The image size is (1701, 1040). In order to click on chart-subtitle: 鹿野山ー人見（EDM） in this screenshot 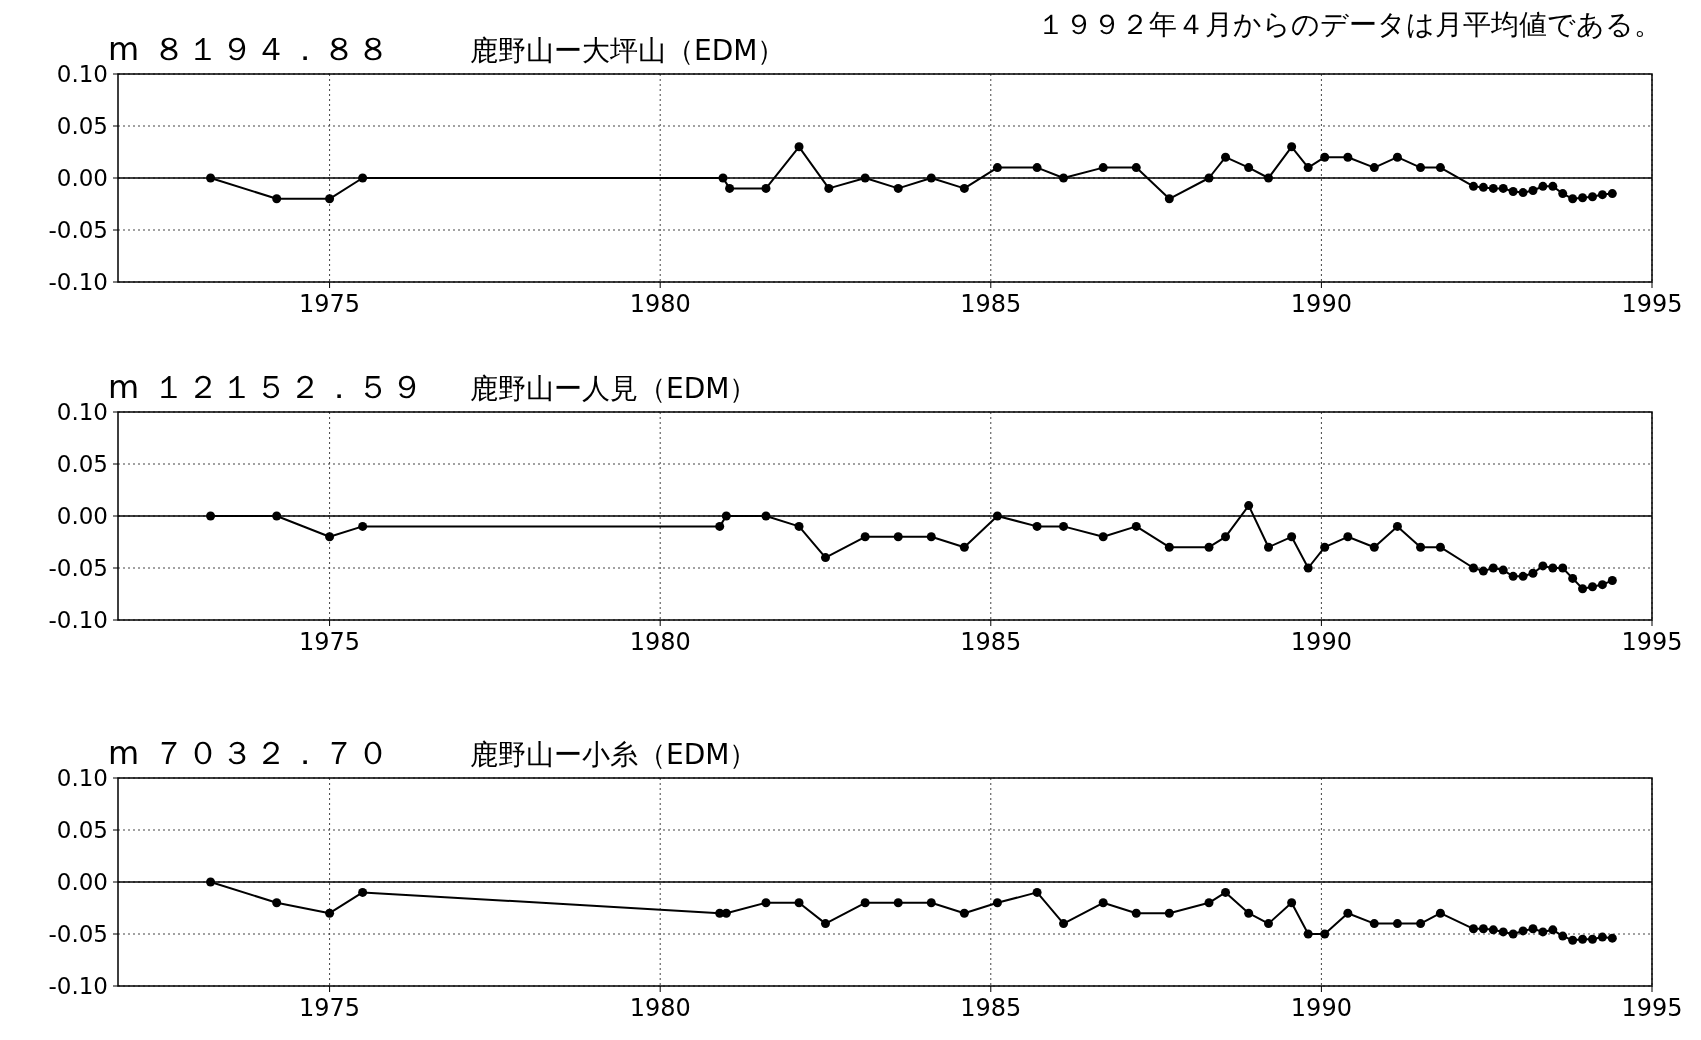, I will do `click(614, 388)`.